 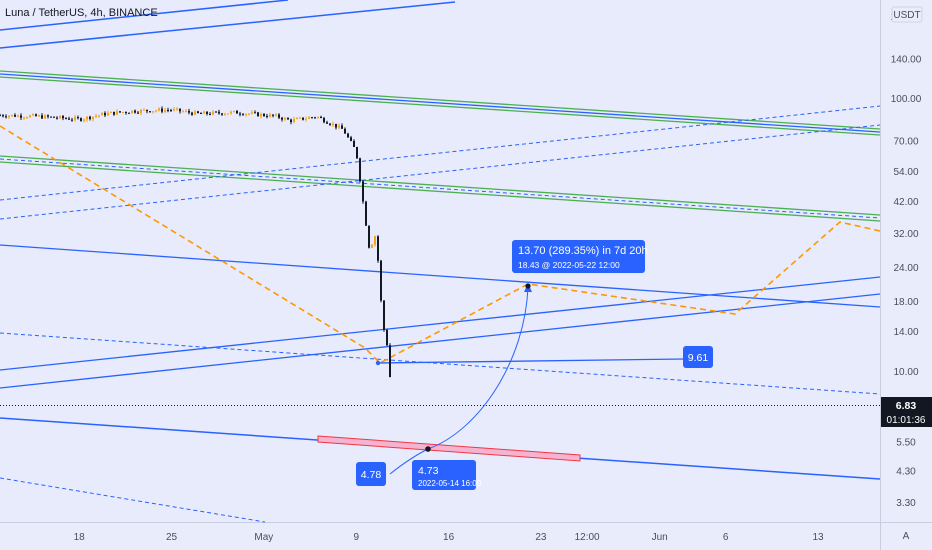 What do you see at coordinates (378, 363) in the screenshot?
I see `level-961-anchor` at bounding box center [378, 363].